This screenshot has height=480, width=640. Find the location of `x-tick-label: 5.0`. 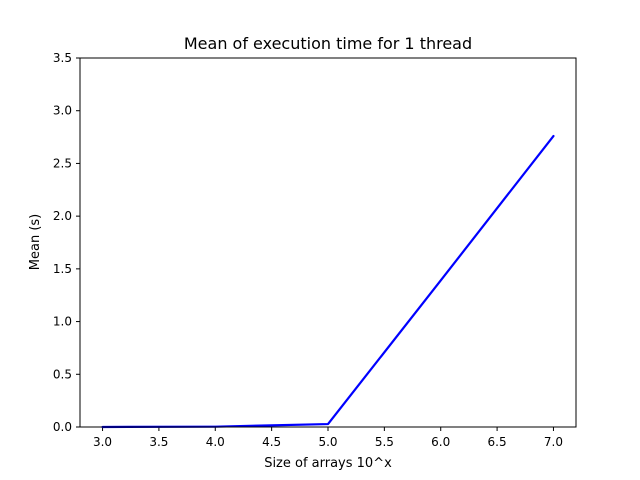

x-tick-label: 5.0 is located at coordinates (327, 442).